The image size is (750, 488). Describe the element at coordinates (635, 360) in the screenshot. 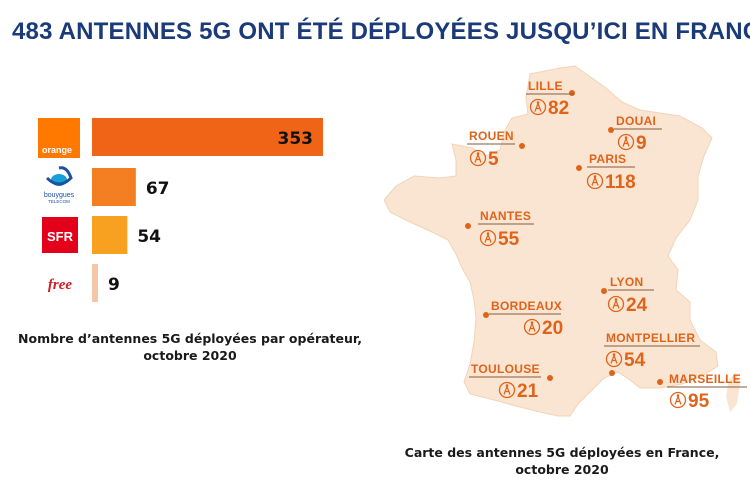

I see `city-value: 54` at that location.